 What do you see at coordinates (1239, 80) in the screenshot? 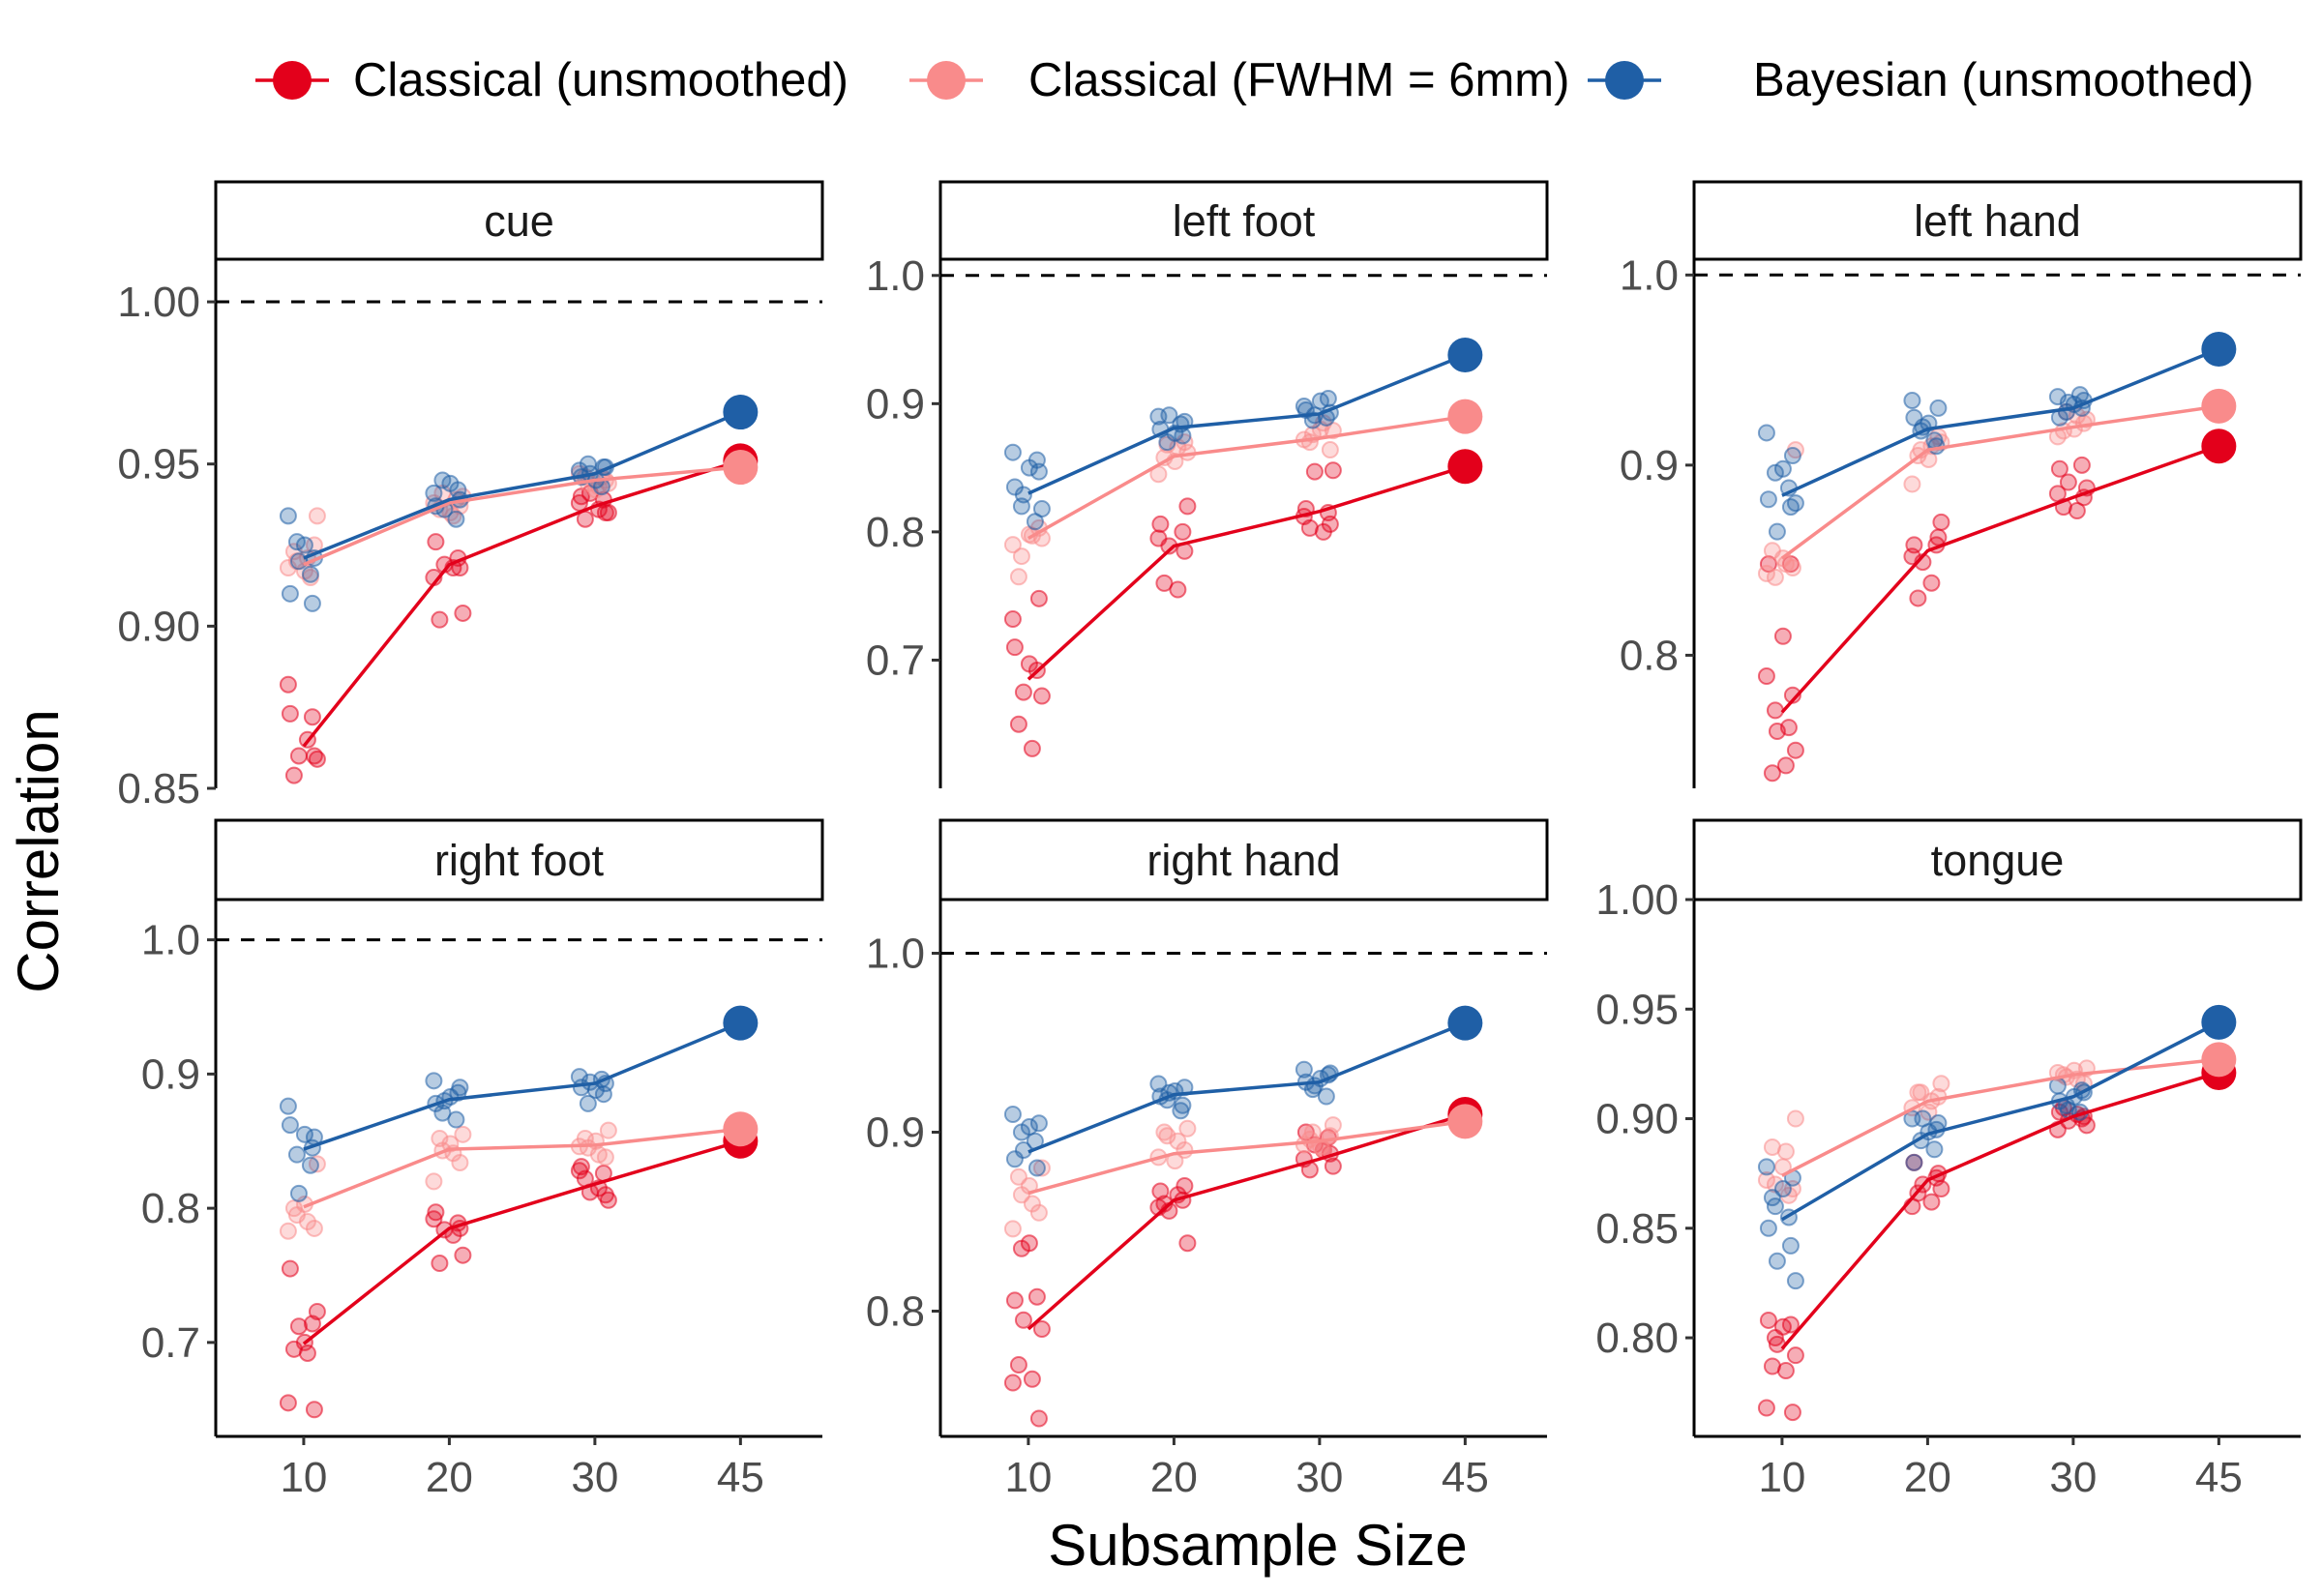
I see `legend-item-2: Classical (FWHM = 6mm)` at bounding box center [1239, 80].